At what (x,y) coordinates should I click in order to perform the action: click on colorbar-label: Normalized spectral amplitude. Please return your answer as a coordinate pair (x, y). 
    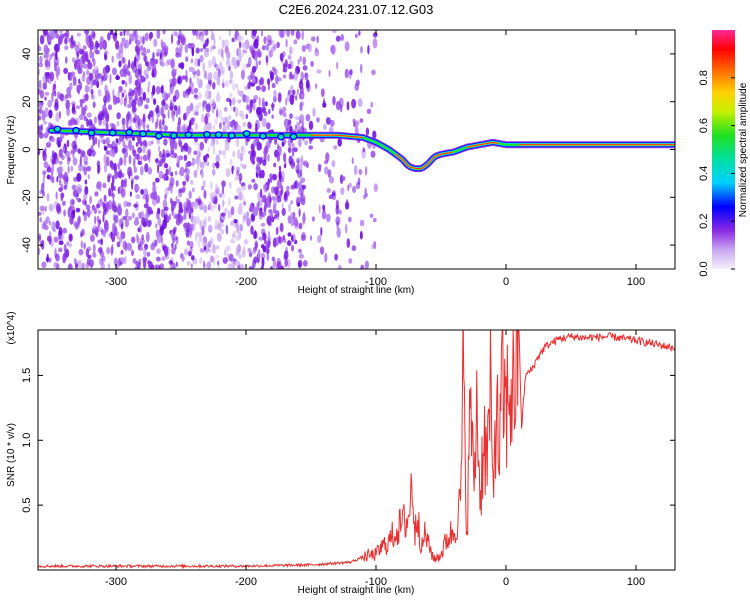
    Looking at the image, I should click on (743, 149).